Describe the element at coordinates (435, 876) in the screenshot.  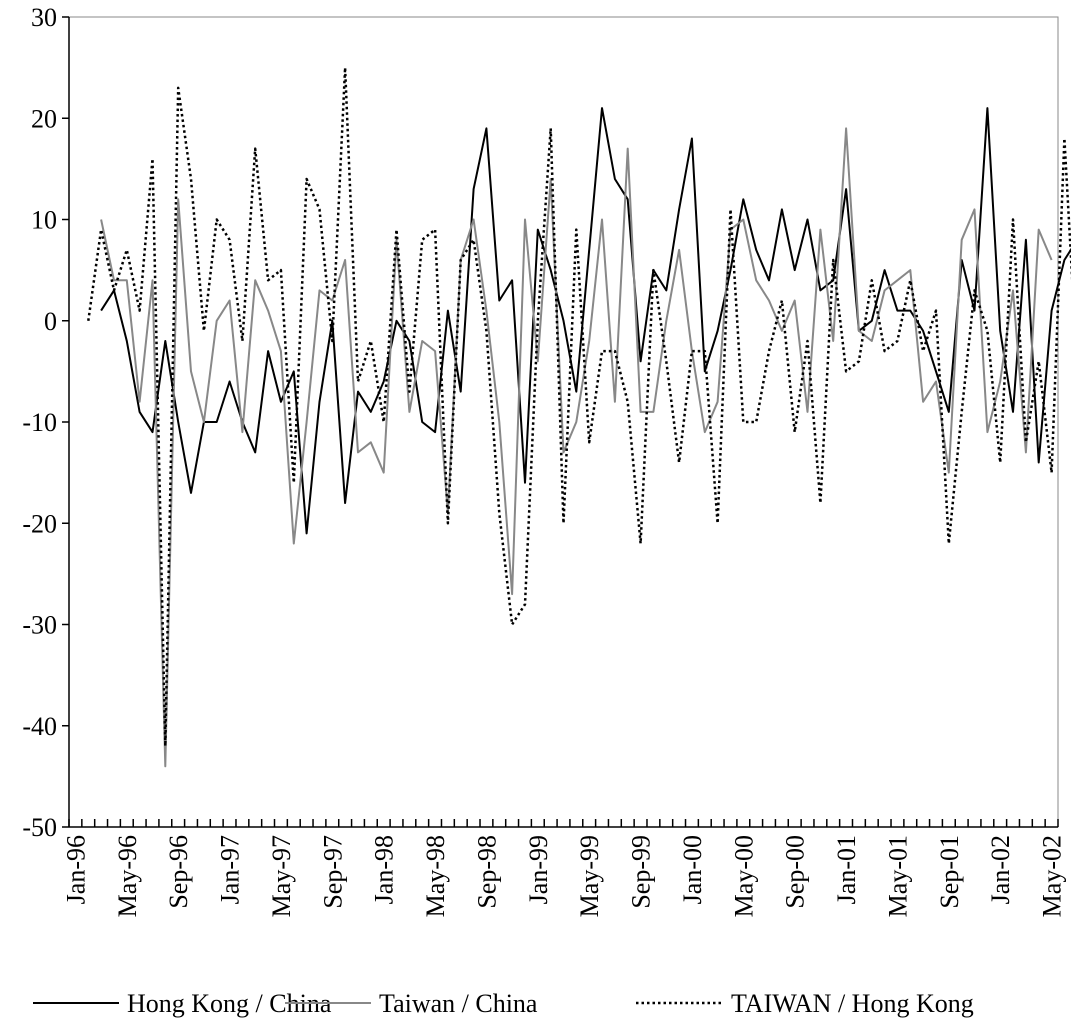
I see `x-tick-label: May-98` at that location.